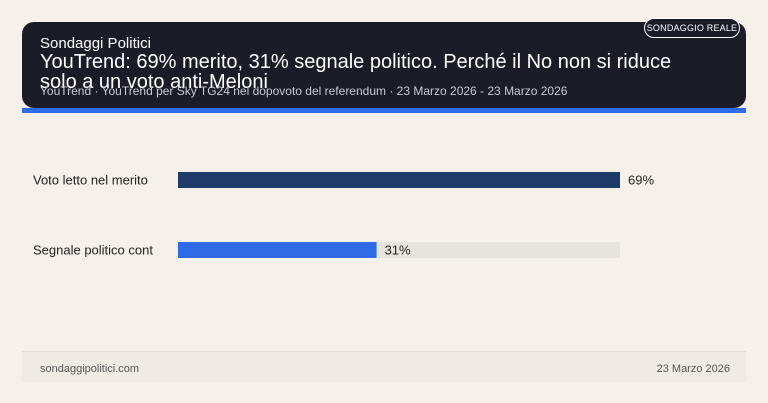  Describe the element at coordinates (399, 180) in the screenshot. I see `bar-voto-letto-nel-merito` at that location.